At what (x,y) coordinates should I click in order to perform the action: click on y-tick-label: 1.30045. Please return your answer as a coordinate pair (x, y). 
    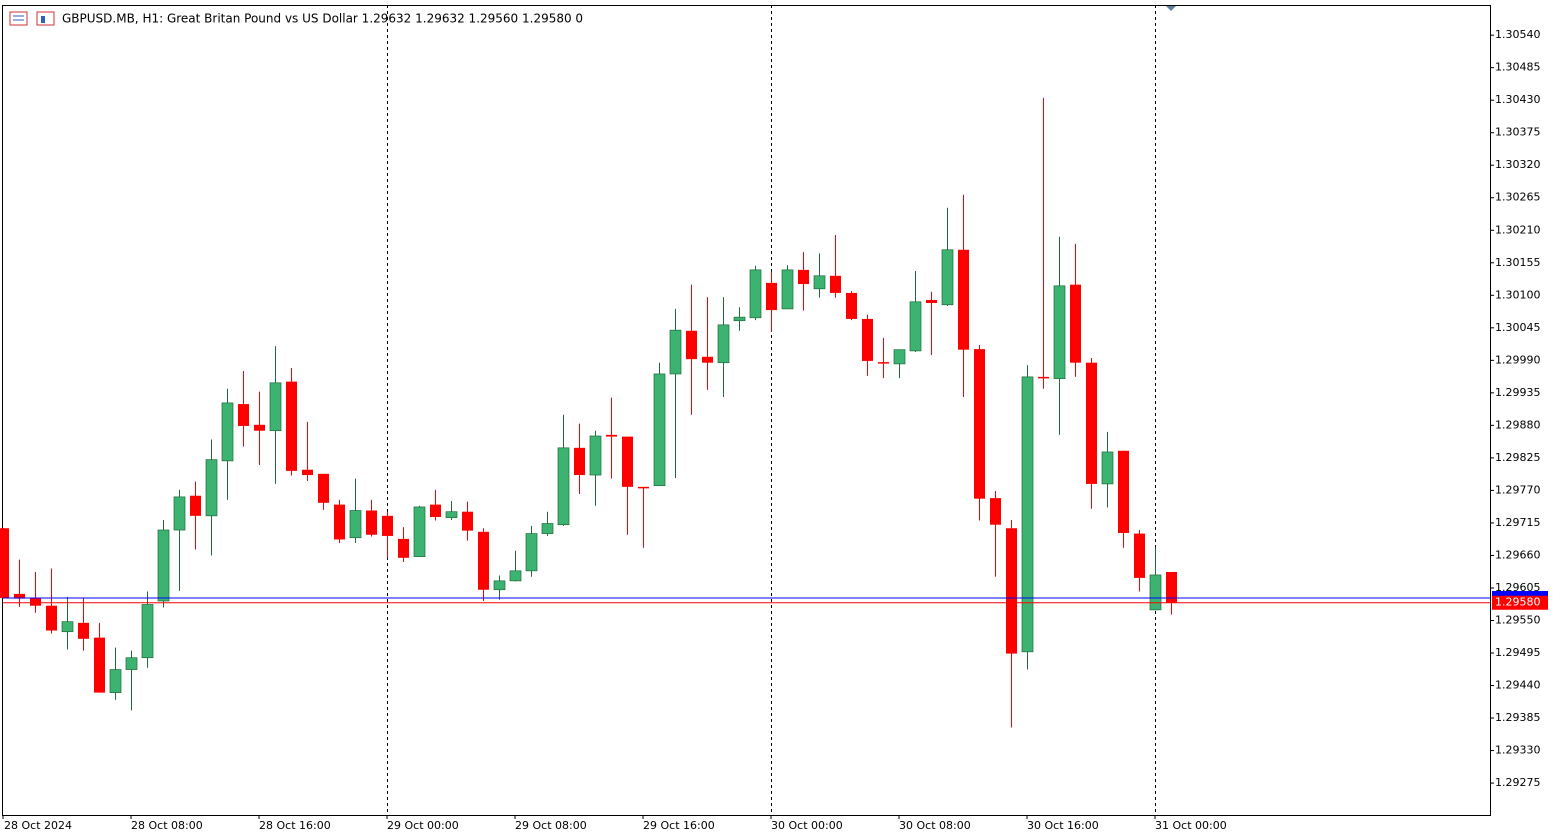
    Looking at the image, I should click on (1518, 327).